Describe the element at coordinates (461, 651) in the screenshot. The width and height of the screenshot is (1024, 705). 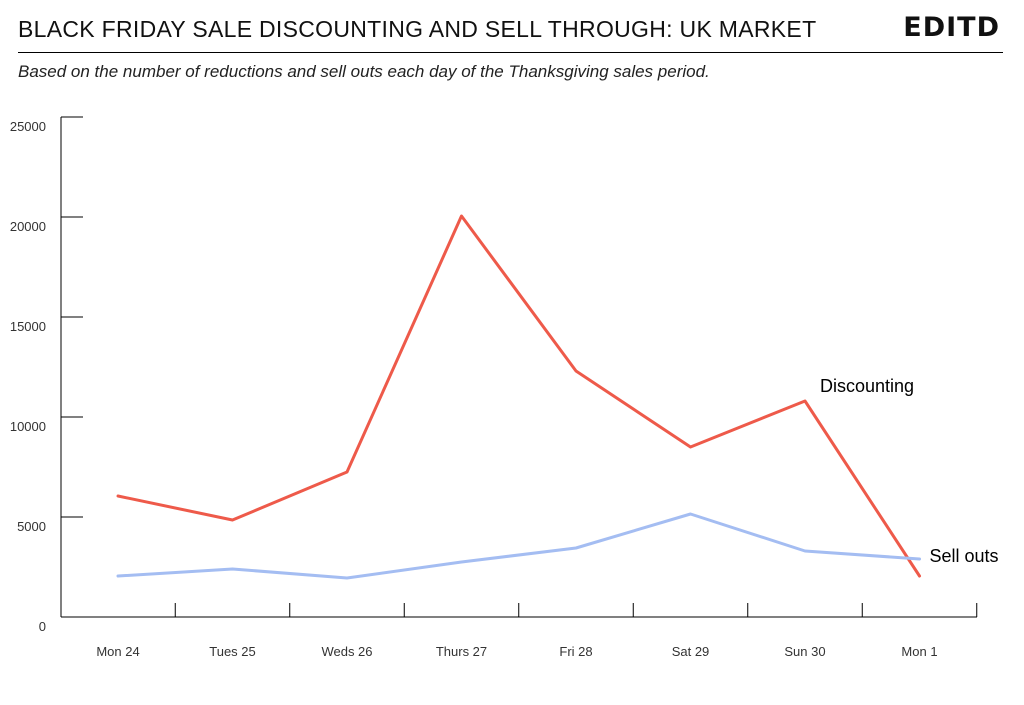
I see `x-tick-label: Thurs 27` at that location.